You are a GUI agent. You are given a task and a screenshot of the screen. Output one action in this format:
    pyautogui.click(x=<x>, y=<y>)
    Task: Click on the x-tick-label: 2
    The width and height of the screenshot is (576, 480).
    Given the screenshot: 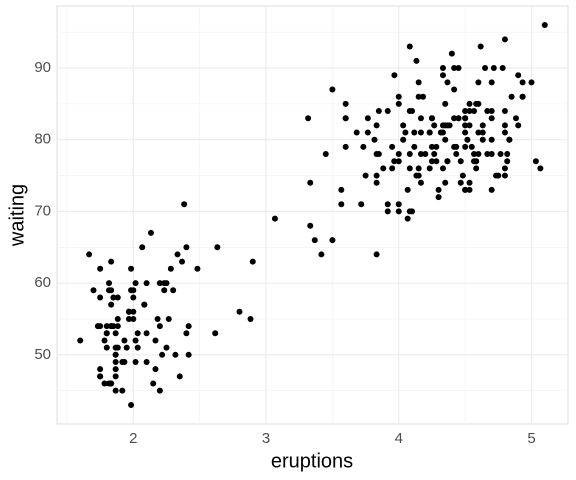 What is the action you would take?
    pyautogui.click(x=133, y=438)
    